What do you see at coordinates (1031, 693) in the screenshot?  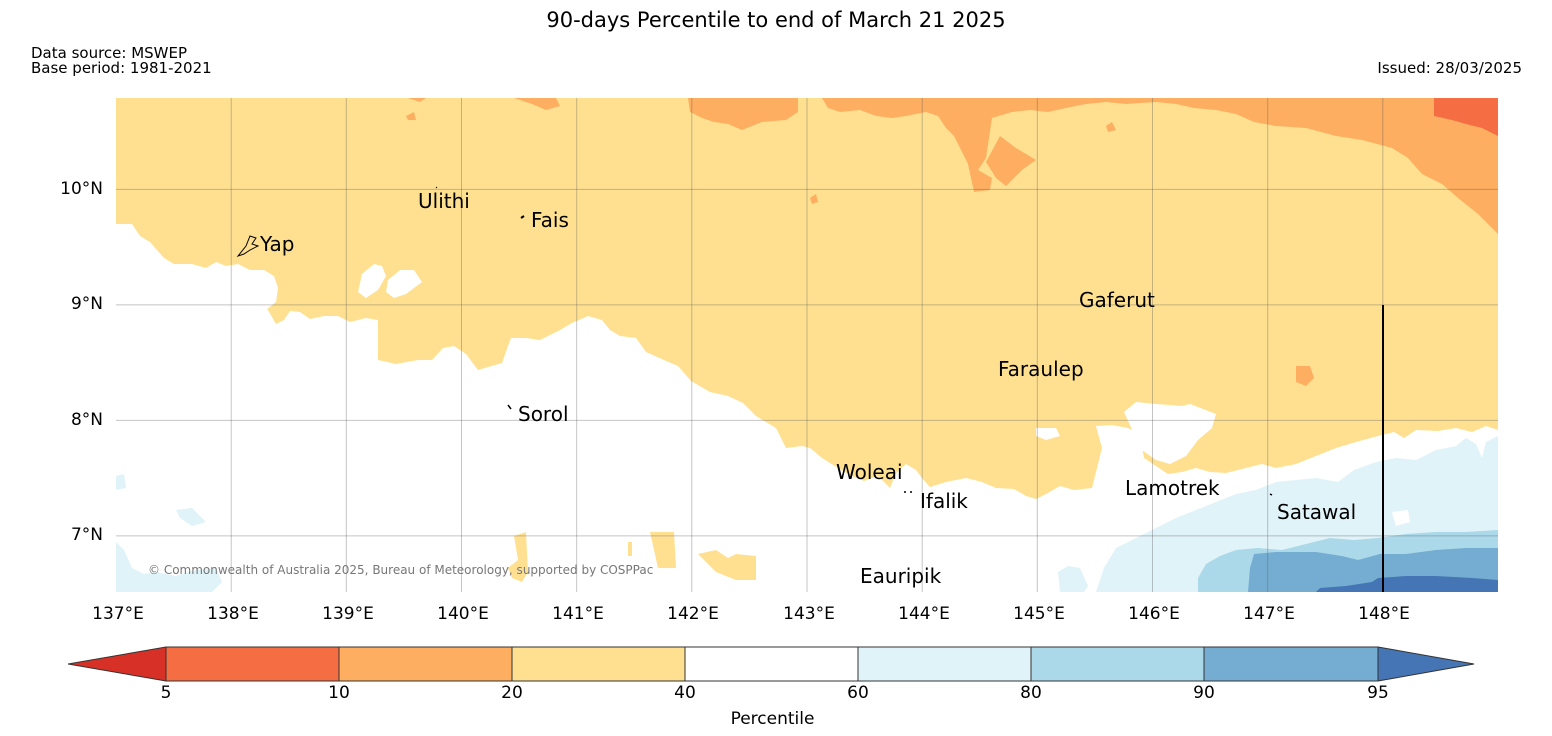 I see `colorbar-tick-80: 80` at bounding box center [1031, 693].